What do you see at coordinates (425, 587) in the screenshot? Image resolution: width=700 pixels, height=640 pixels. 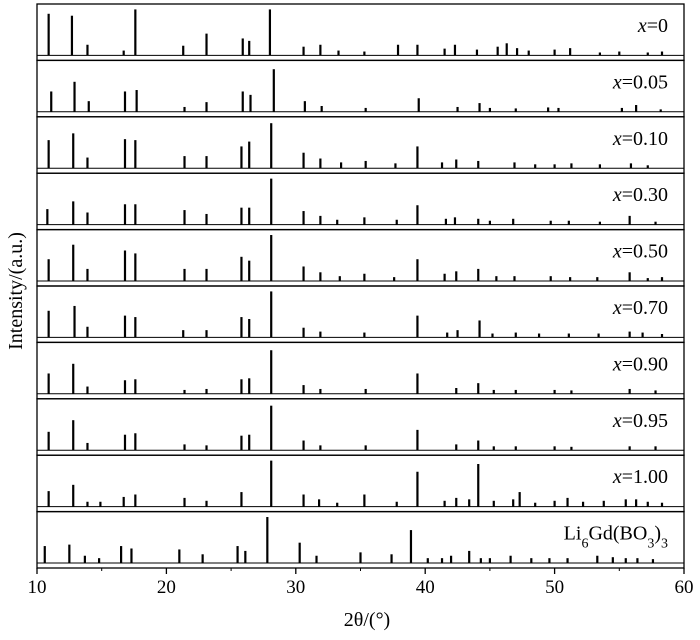 I see `x-tick-label: 40` at bounding box center [425, 587].